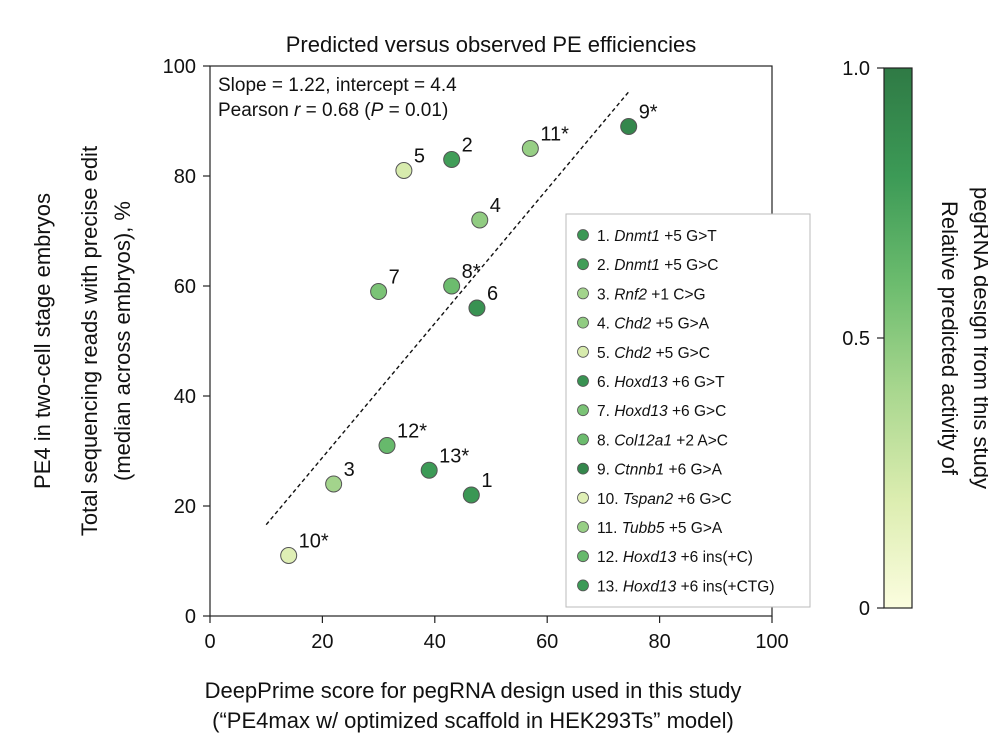 Image resolution: width=988 pixels, height=751 pixels. Describe the element at coordinates (333, 110) in the screenshot. I see `stats-pearson: Pearson r = 0.68 (P = 0.01)` at that location.